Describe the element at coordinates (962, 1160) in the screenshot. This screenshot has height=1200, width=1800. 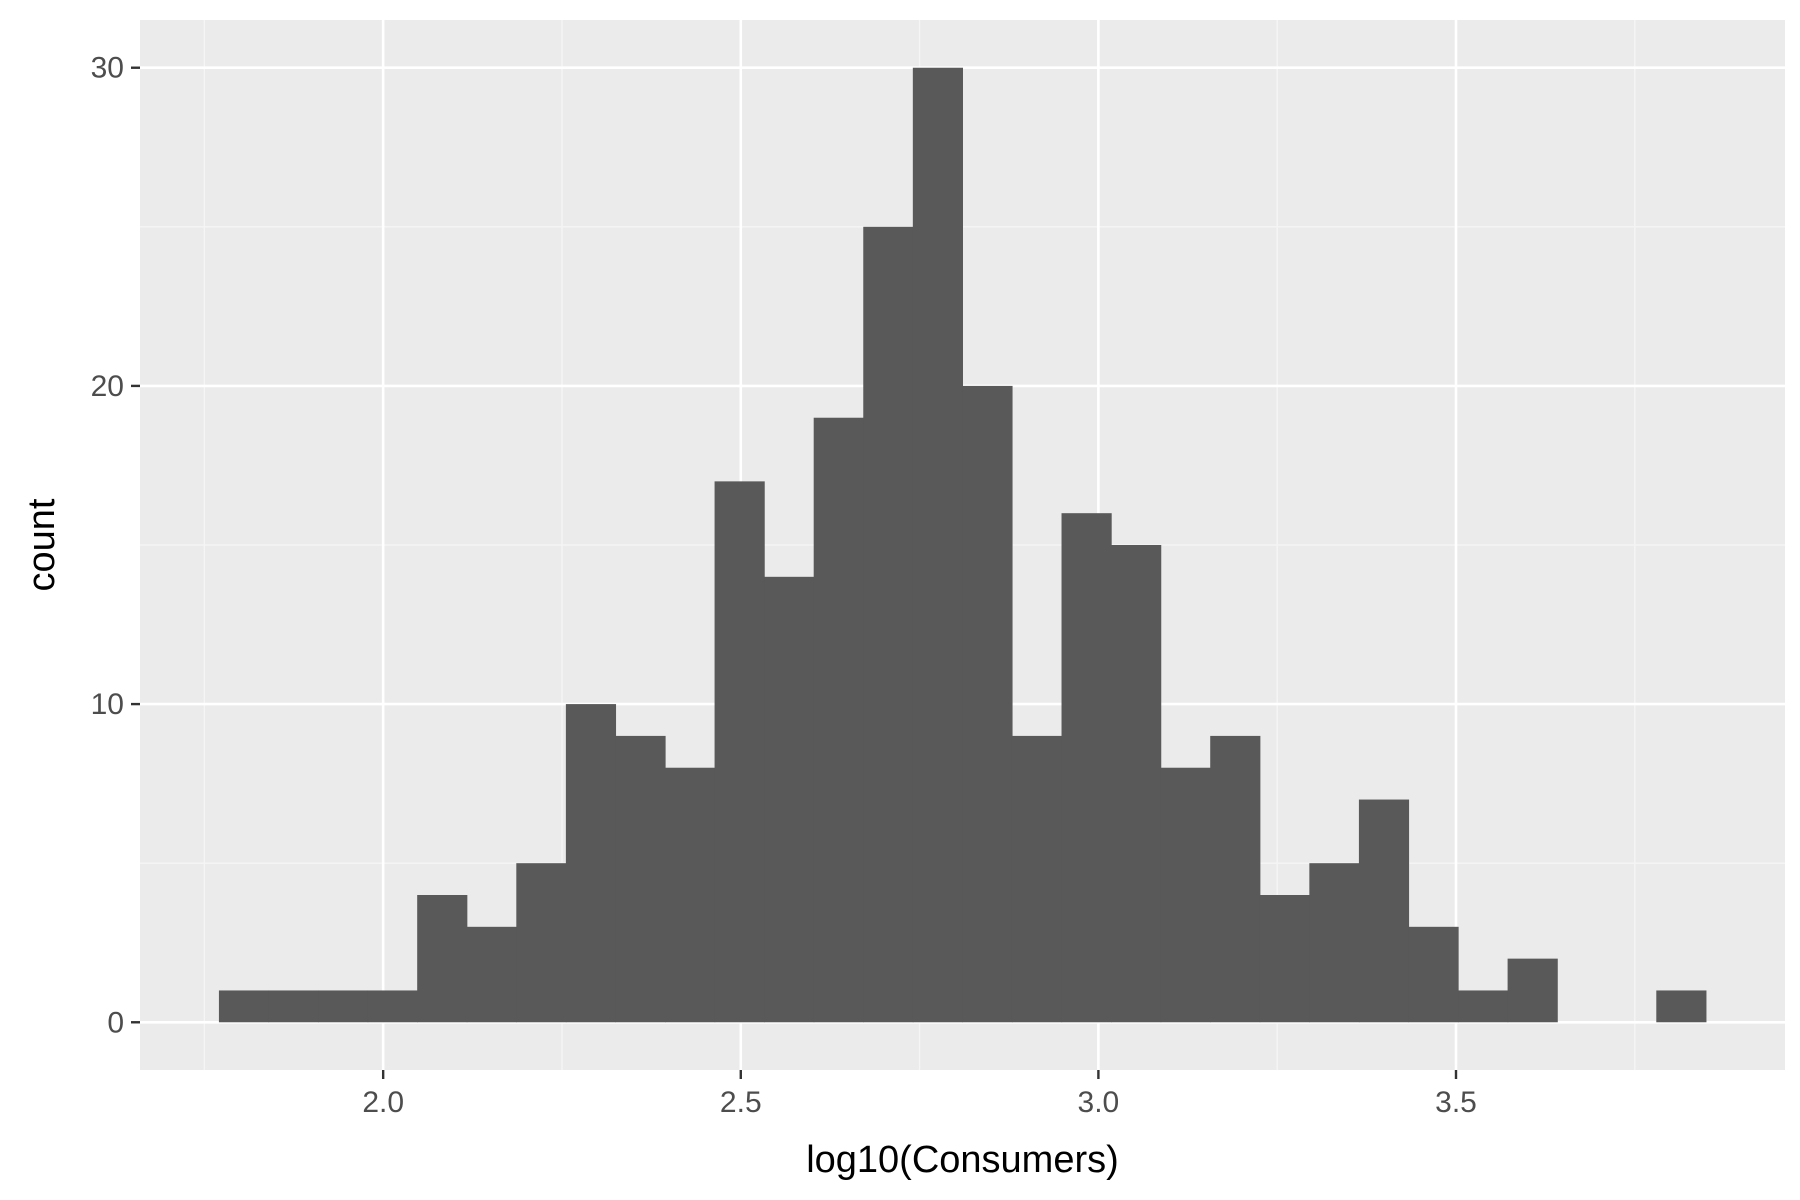
I see `x-axis-title: log10(Consumers)` at that location.